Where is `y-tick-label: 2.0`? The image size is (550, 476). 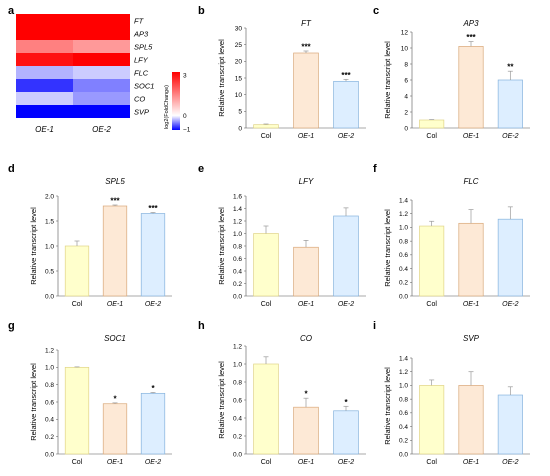 y-tick-label: 2.0 is located at coordinates (49, 196).